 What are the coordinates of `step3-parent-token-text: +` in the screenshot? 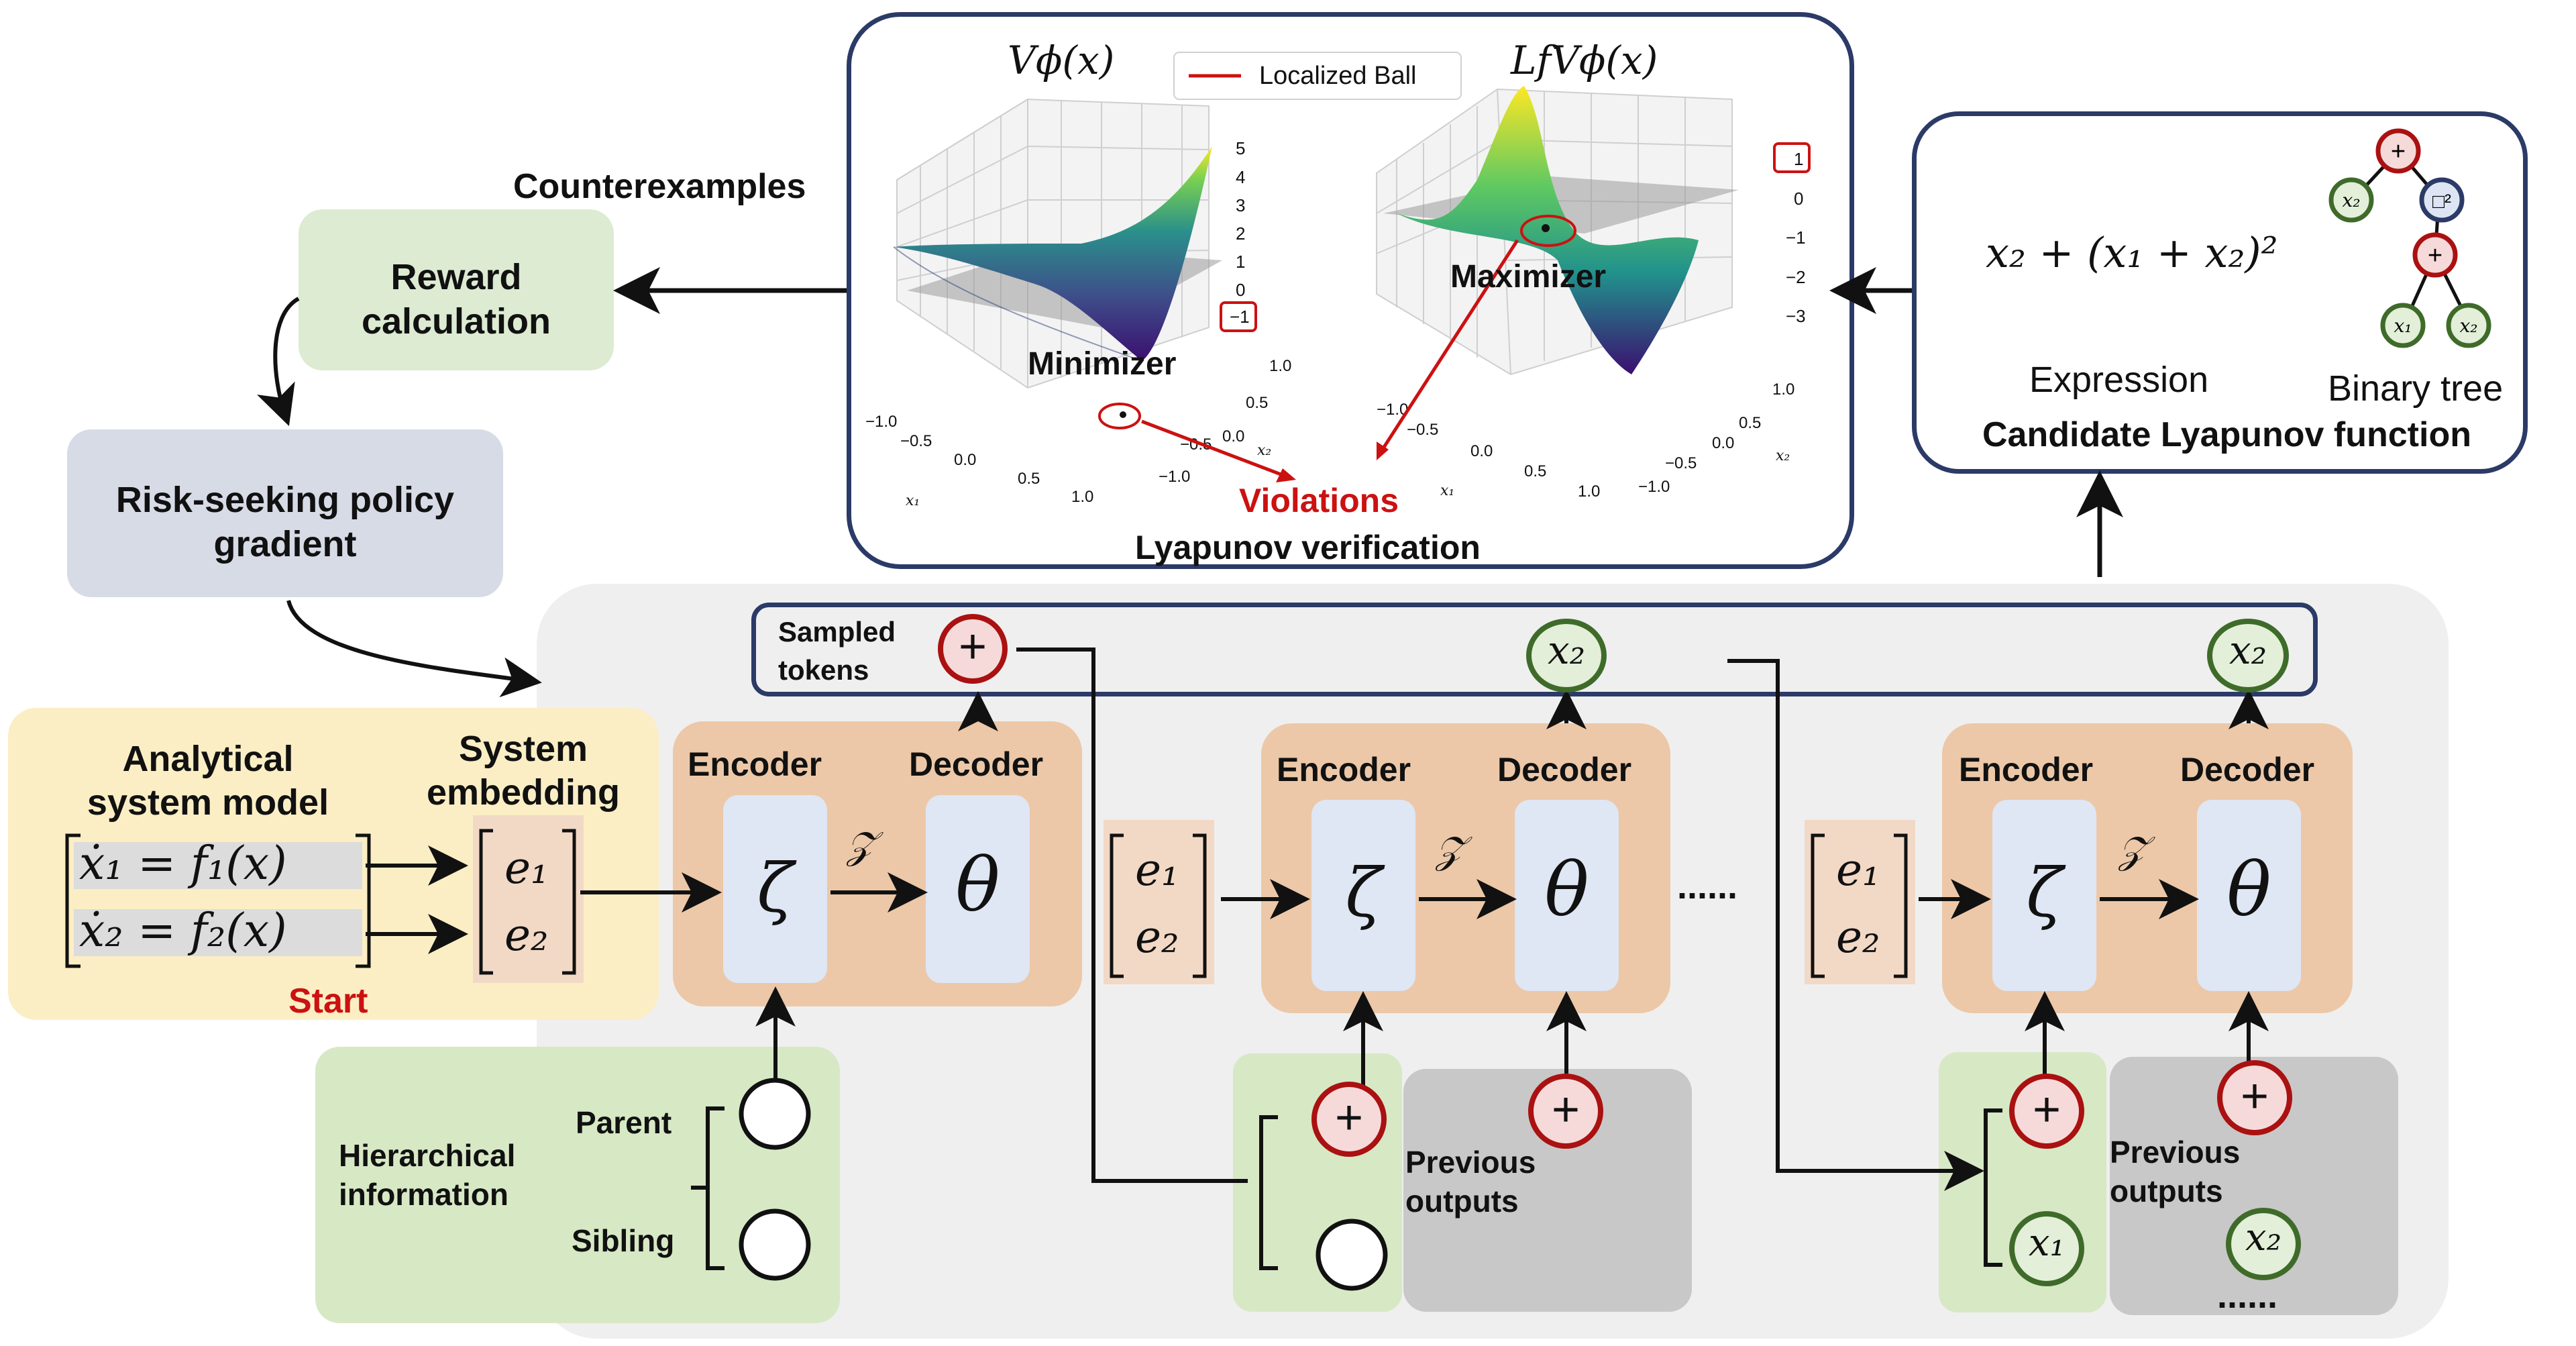 It's located at (2046, 1110).